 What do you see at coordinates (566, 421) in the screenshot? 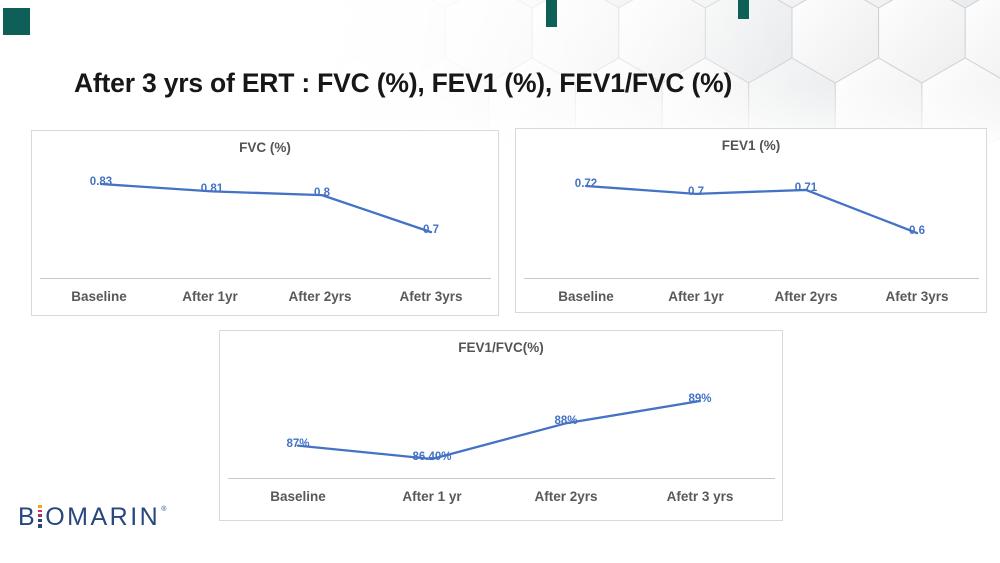
I see `data-label: 88%` at bounding box center [566, 421].